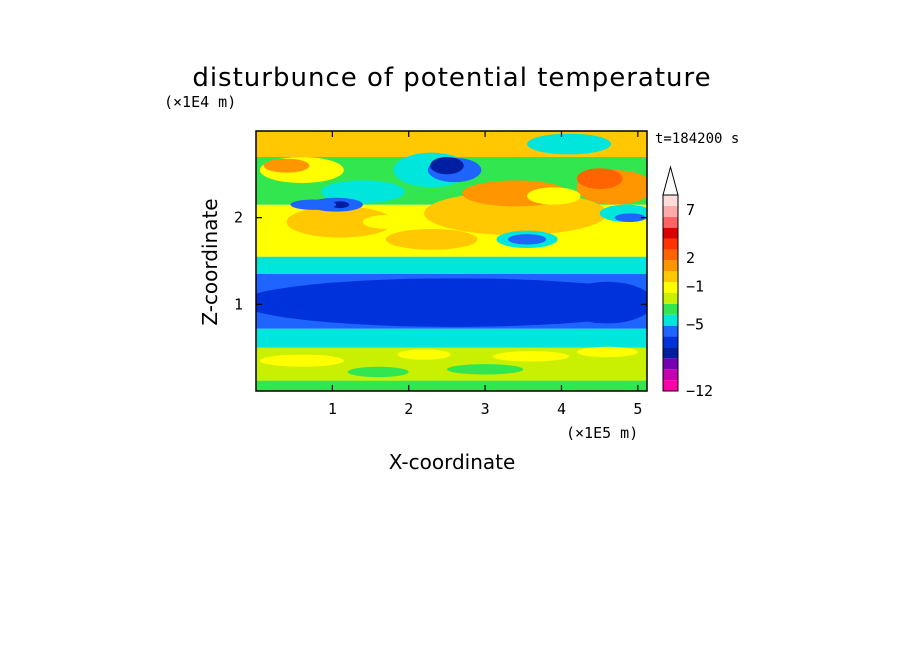  I want to click on y-tick-label: 2, so click(238, 218).